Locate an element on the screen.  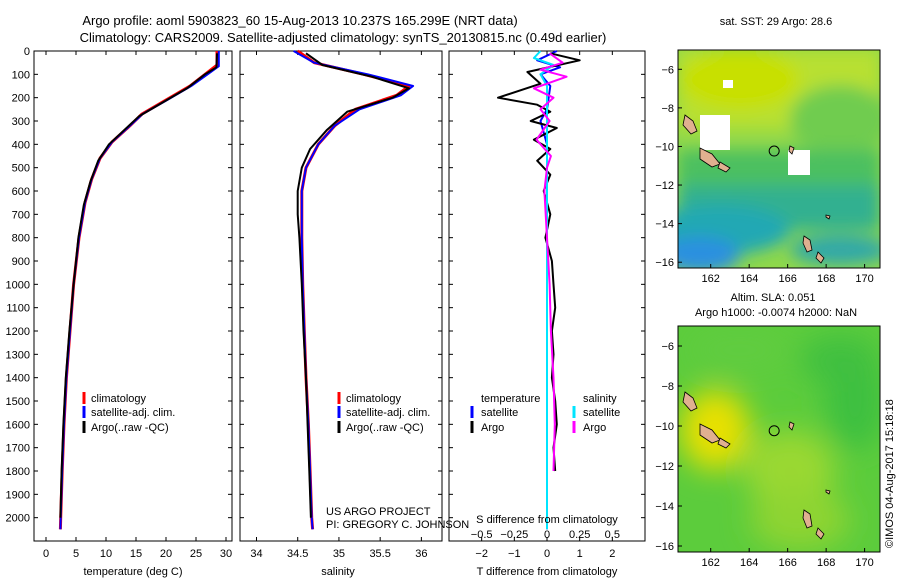
lat-tick-label: −14 is located at coordinates (664, 225).